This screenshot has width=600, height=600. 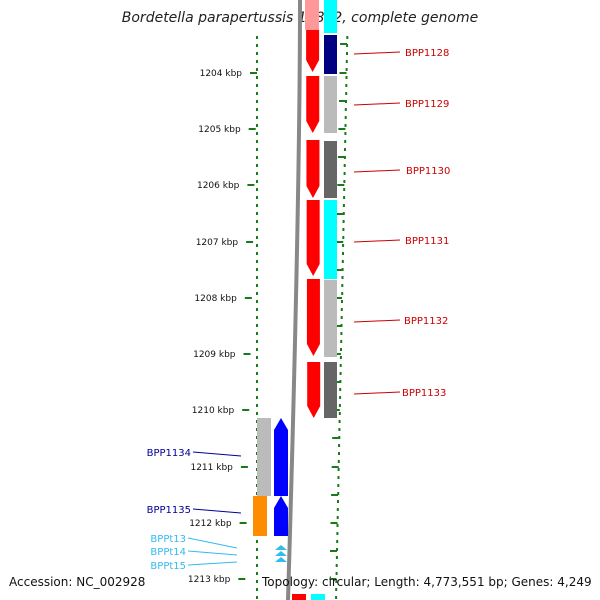 What do you see at coordinates (214, 355) in the screenshot?
I see `scale-tick-label: 1209 kbp` at bounding box center [214, 355].